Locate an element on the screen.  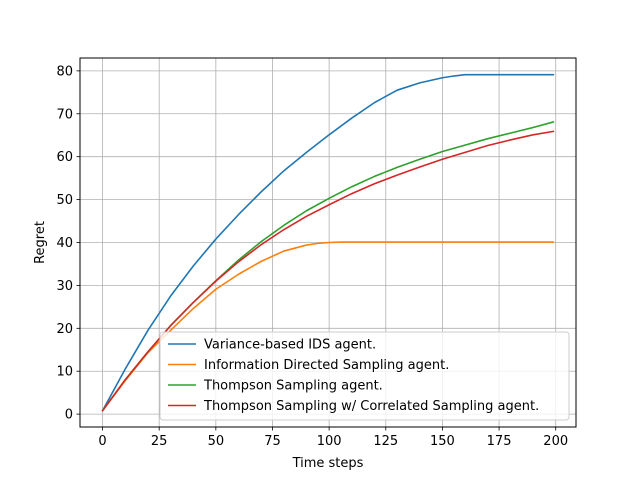
y-tick-label: 0 is located at coordinates (69, 415).